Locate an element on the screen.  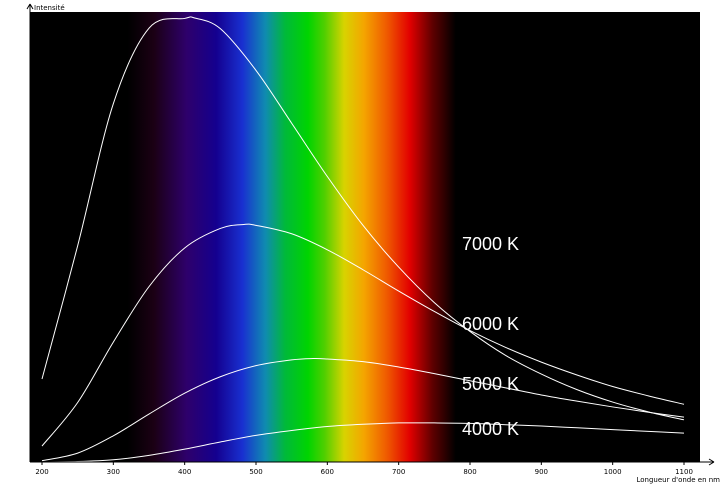
x-ticks: 200 300 400 500 600 700 800 900 1000 1100 is located at coordinates (364, 469).